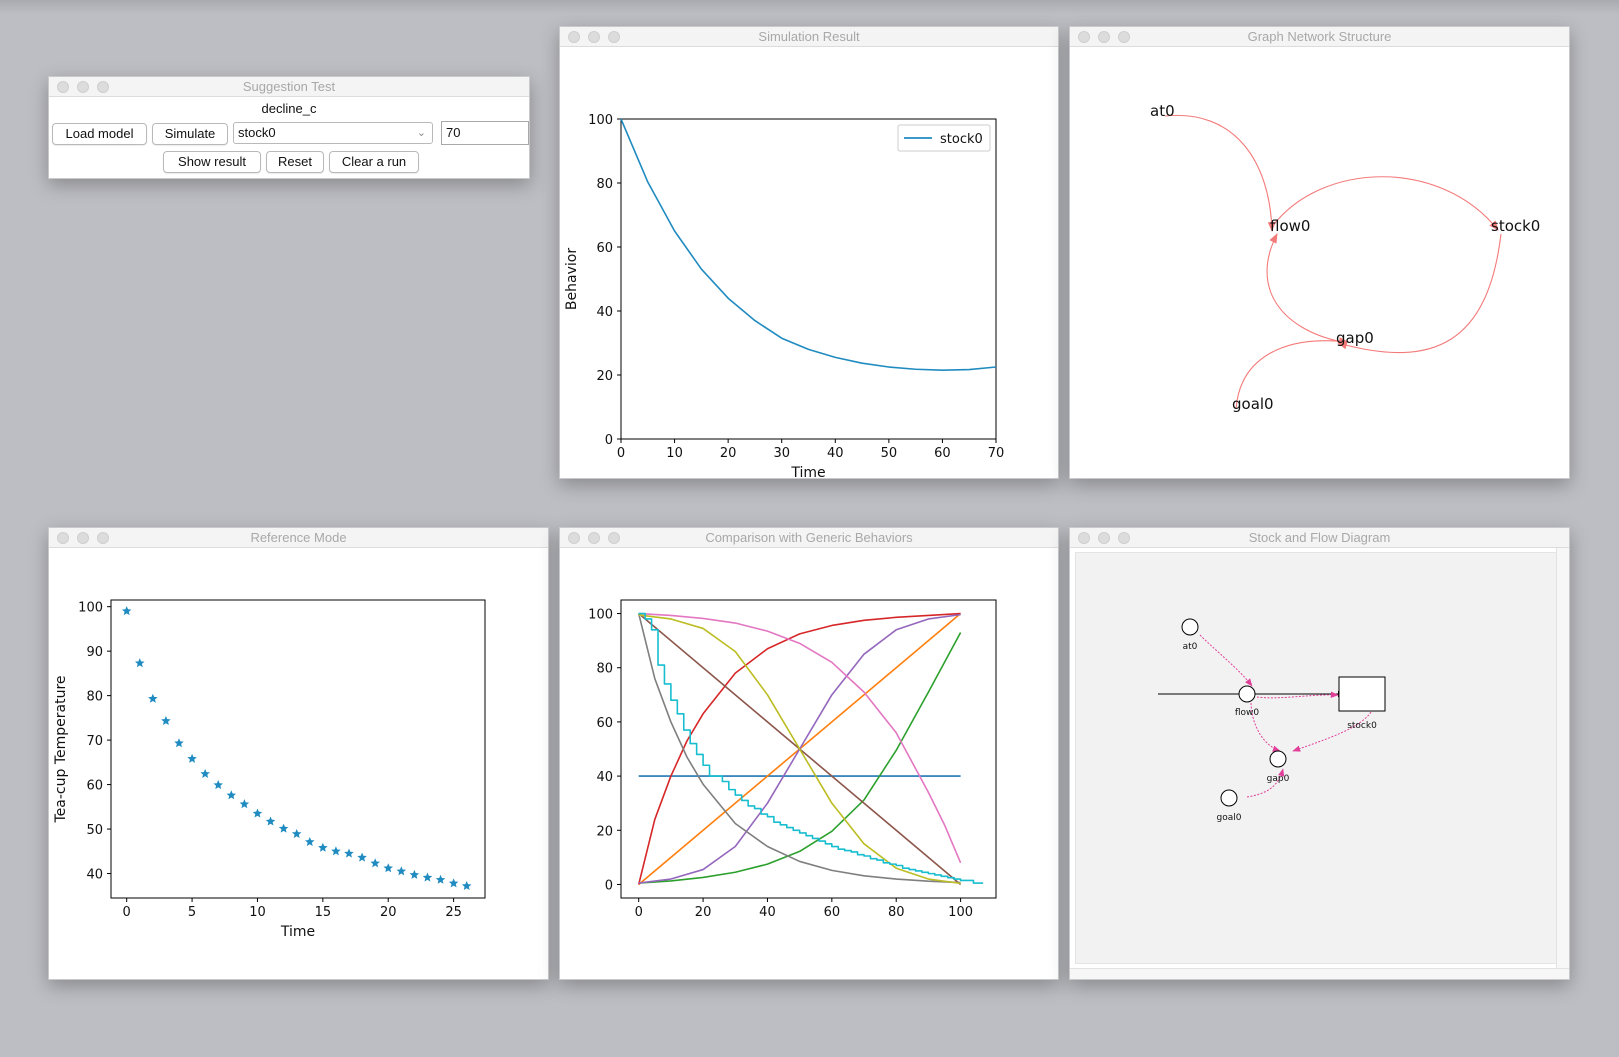 This screenshot has height=1057, width=1619. What do you see at coordinates (257, 912) in the screenshot?
I see `x-tick-label: 10` at bounding box center [257, 912].